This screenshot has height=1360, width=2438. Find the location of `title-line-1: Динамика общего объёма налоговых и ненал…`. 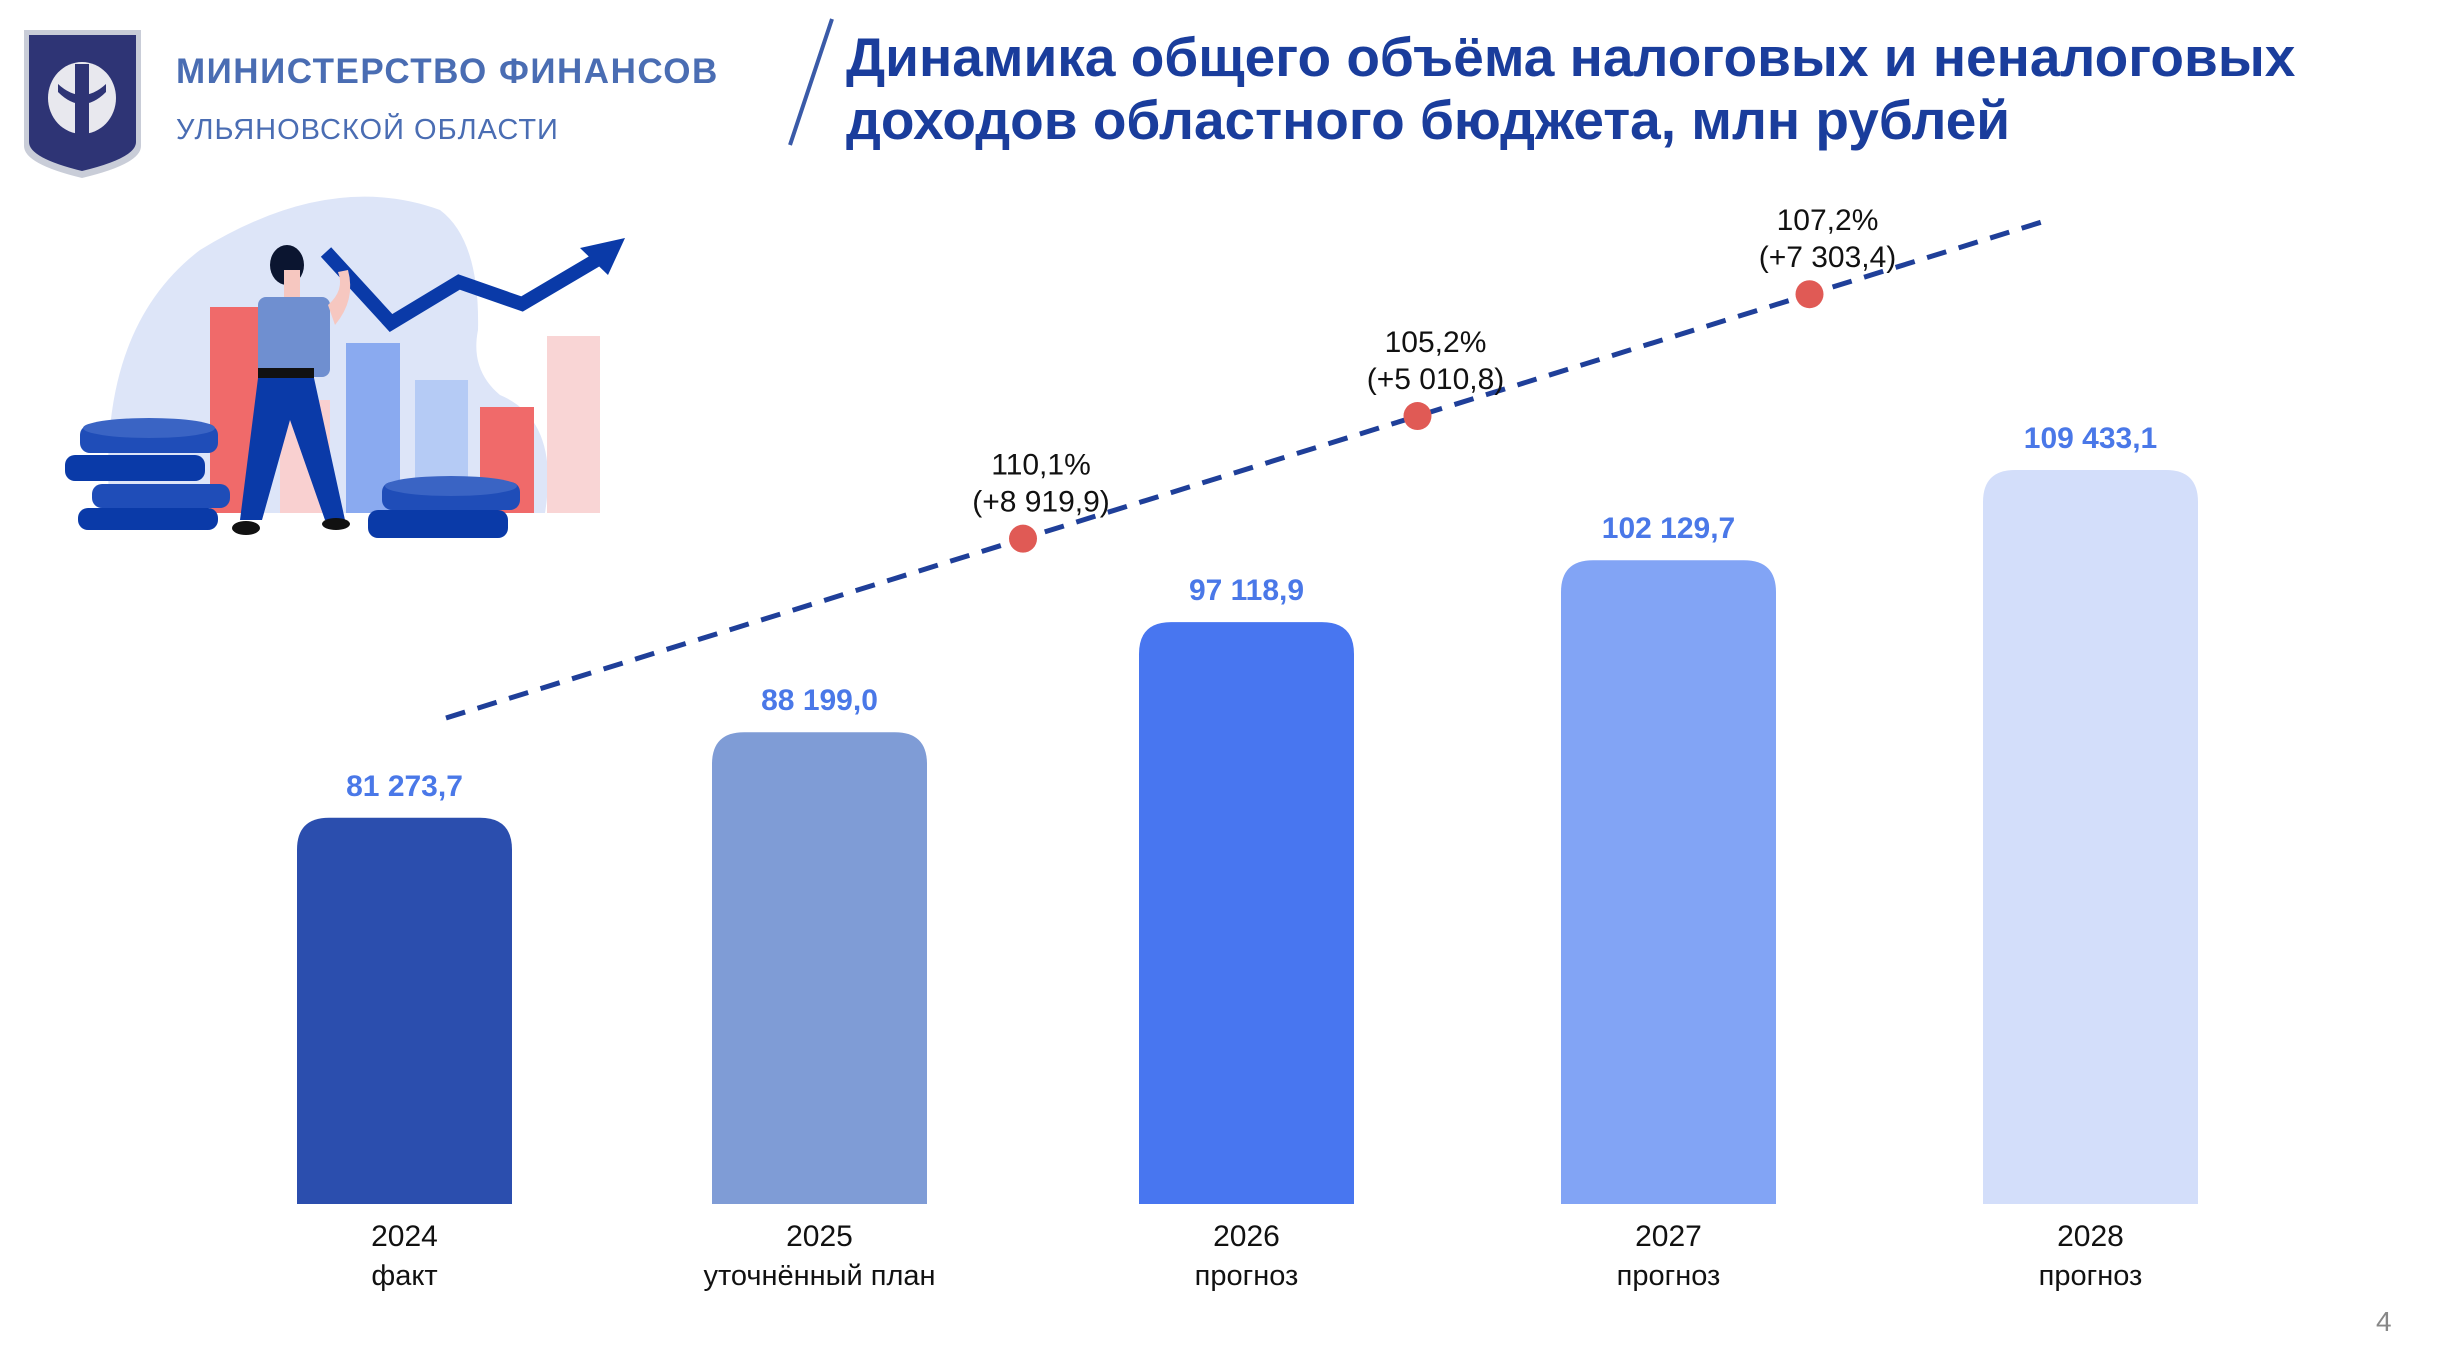

title-line-1: Динамика общего объёма налоговых и ненал… is located at coordinates (1571, 57).